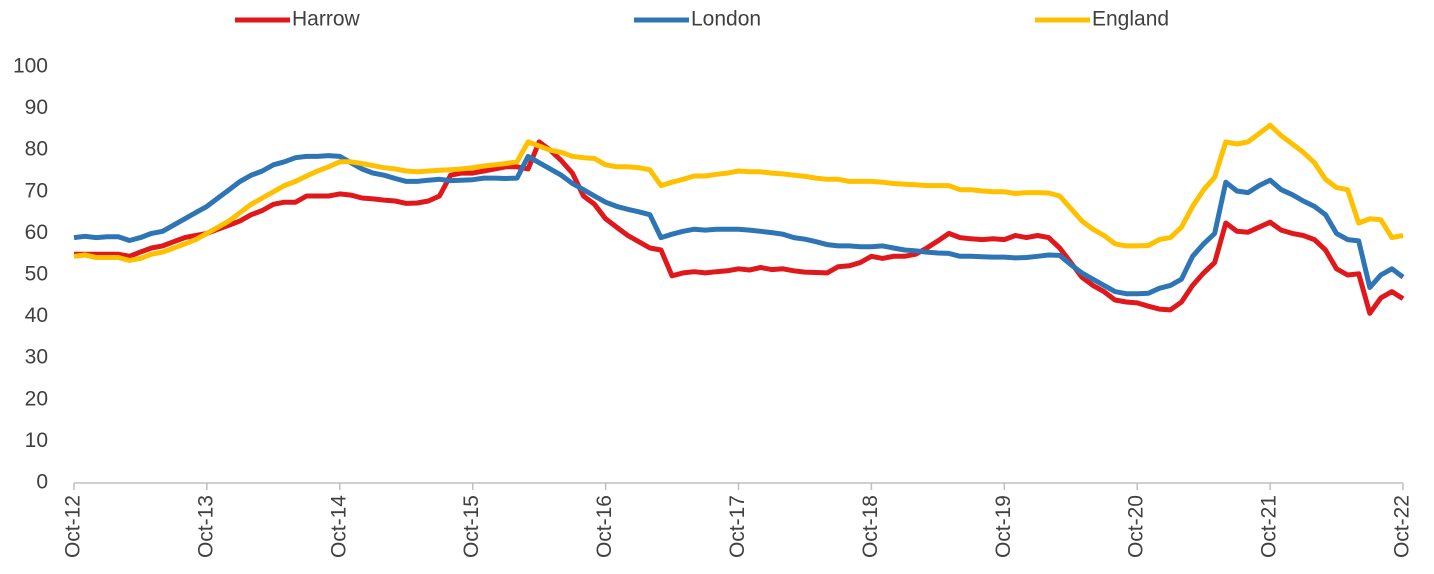 The height and width of the screenshot is (574, 1434). What do you see at coordinates (205, 526) in the screenshot?
I see `x-tick-label: Oct-13` at bounding box center [205, 526].